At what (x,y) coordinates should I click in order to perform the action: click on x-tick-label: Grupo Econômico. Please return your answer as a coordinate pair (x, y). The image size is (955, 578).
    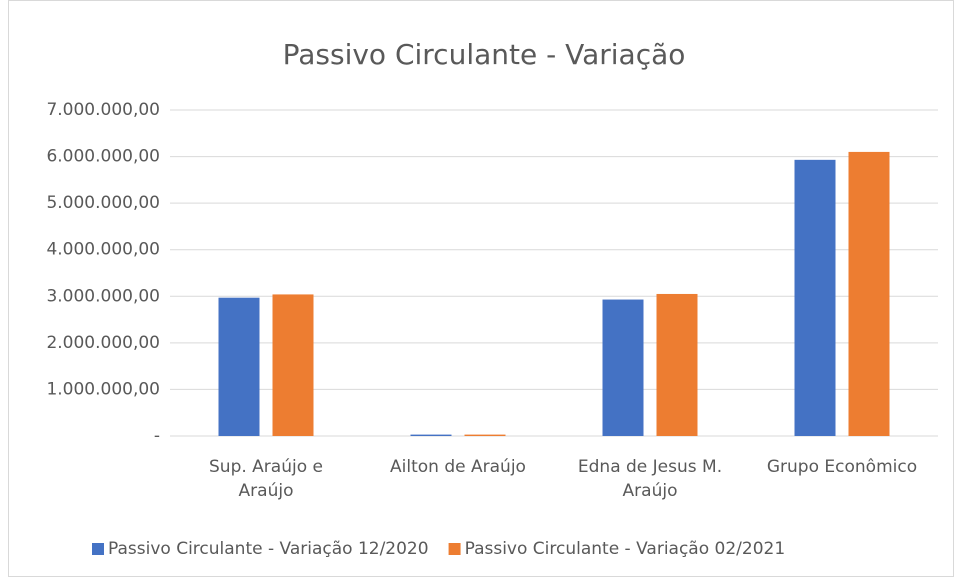
    Looking at the image, I should click on (842, 467).